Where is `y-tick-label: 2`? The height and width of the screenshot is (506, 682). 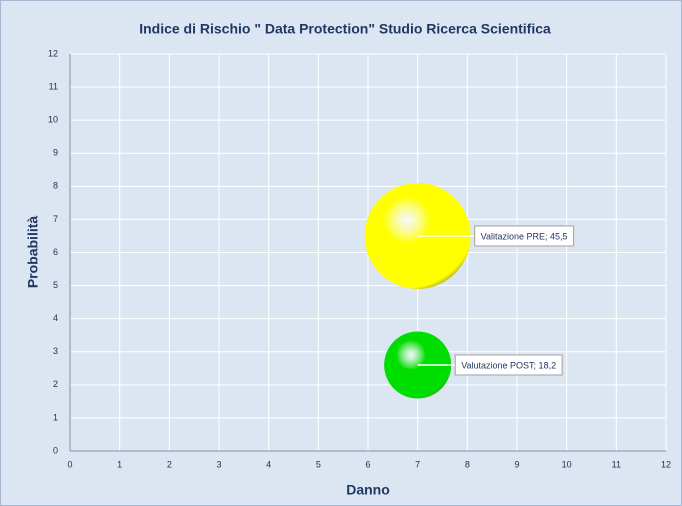 y-tick-label: 2 is located at coordinates (55, 384).